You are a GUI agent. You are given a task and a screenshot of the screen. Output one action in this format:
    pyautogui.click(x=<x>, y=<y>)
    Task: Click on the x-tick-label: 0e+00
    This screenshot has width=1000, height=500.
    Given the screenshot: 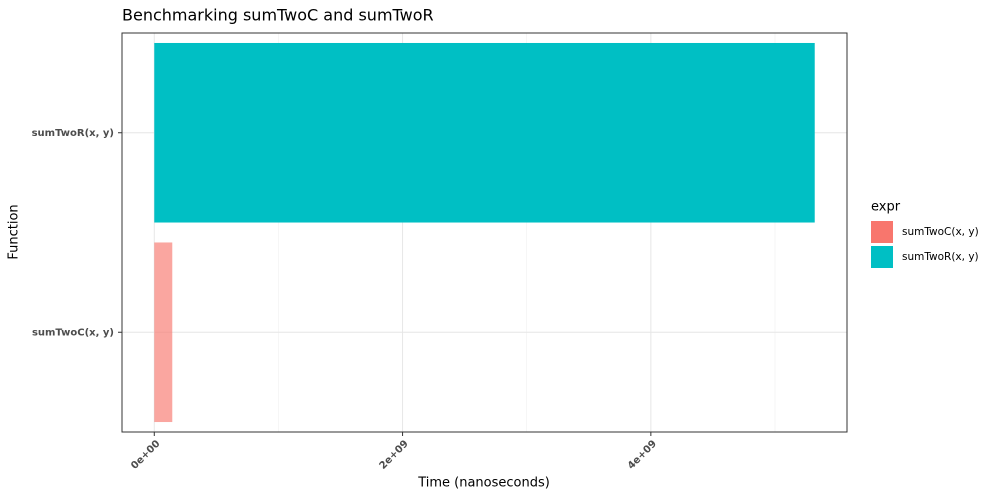 What is the action you would take?
    pyautogui.click(x=145, y=454)
    